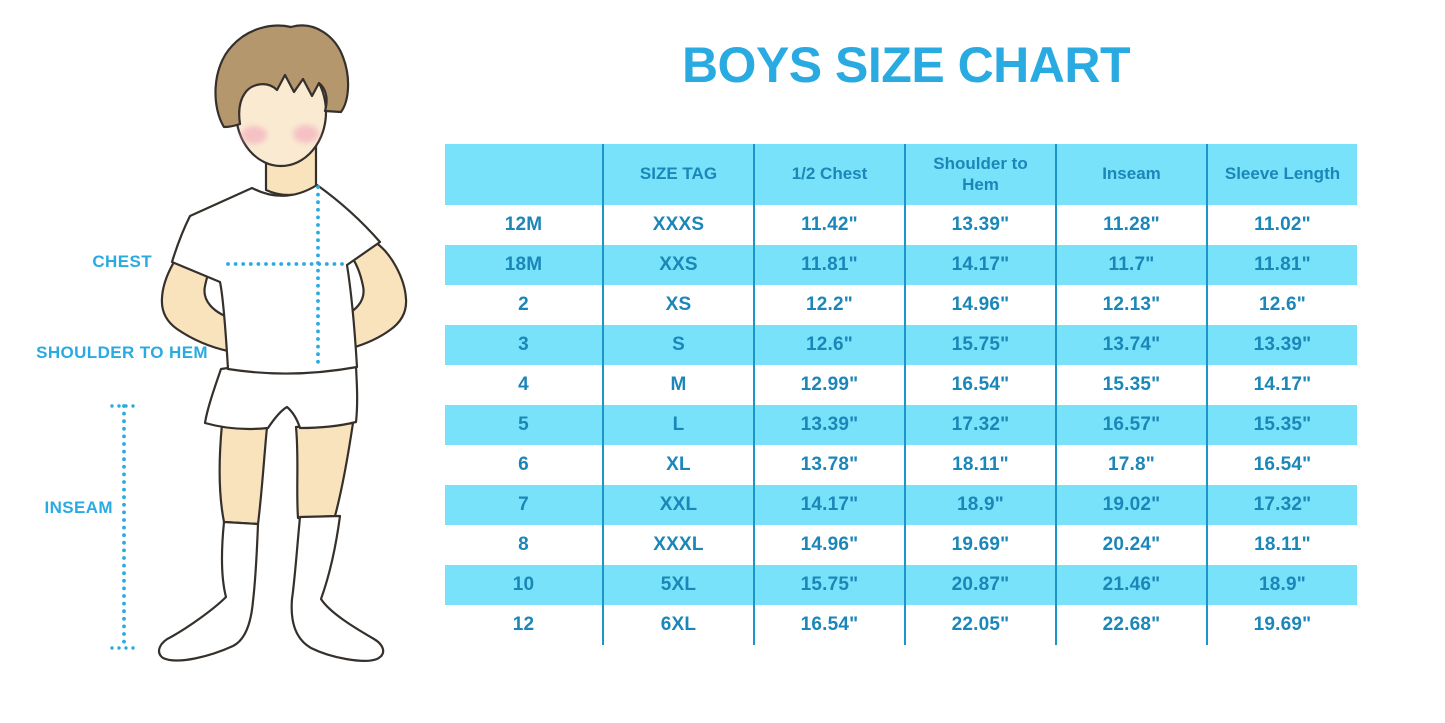  Describe the element at coordinates (979, 585) in the screenshot. I see `table-cell: 20.87"` at that location.